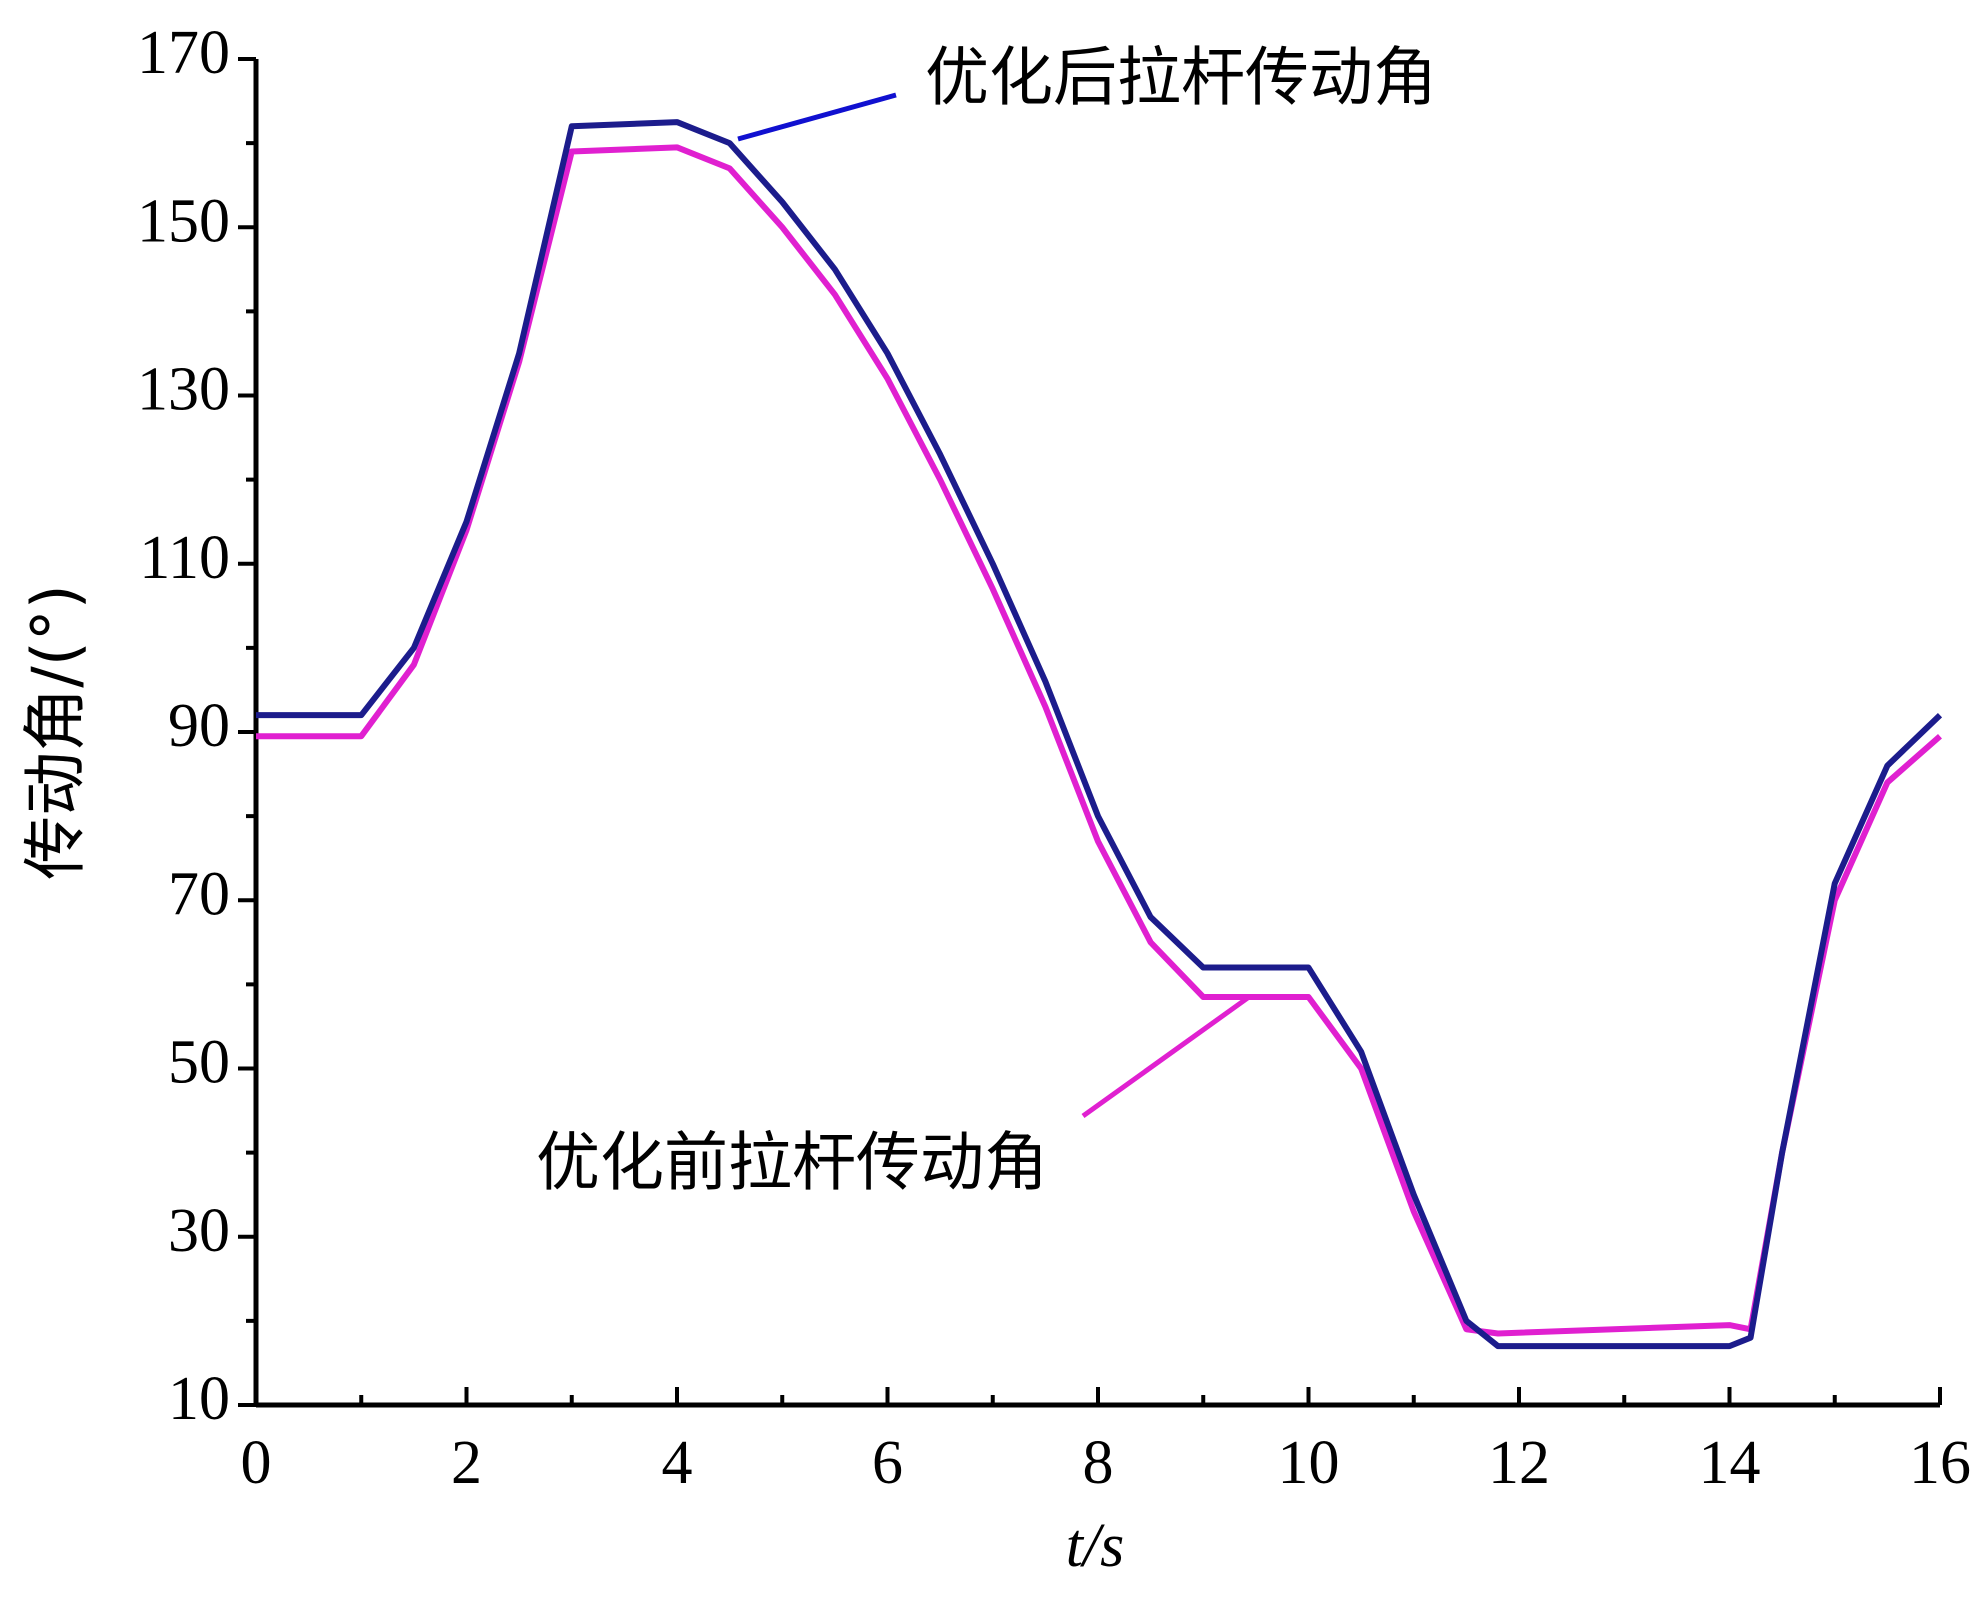 The height and width of the screenshot is (1600, 1979). What do you see at coordinates (184, 558) in the screenshot?
I see `y-tick-label: 110` at bounding box center [184, 558].